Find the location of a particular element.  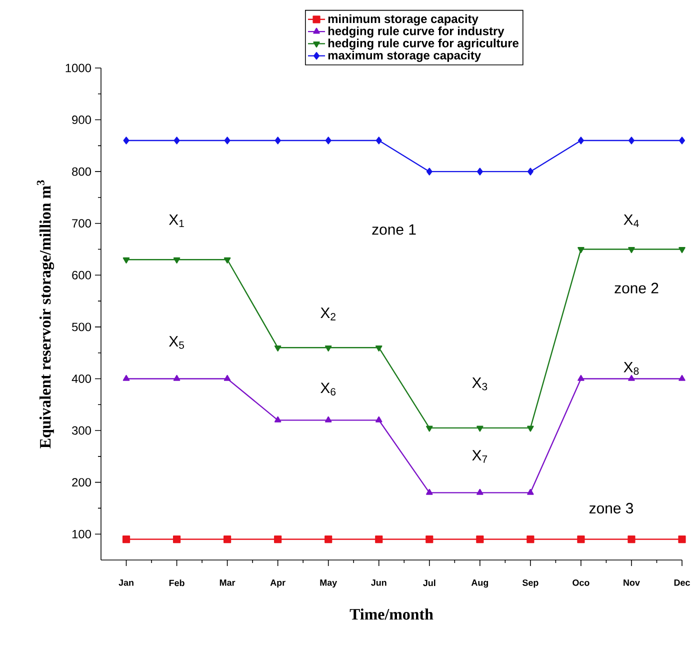

legend-label: hedging rule curve for industry is located at coordinates (416, 32).